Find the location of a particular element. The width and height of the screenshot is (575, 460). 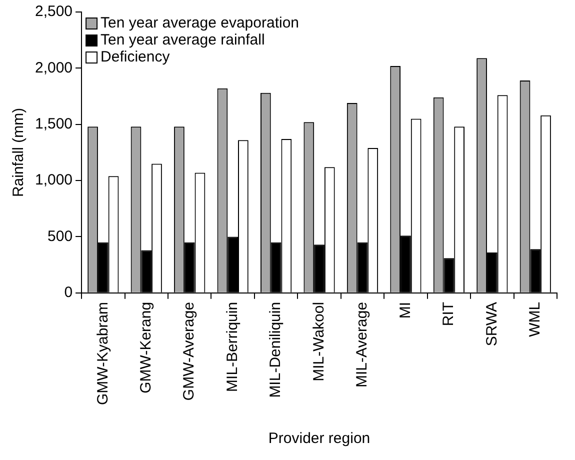

x-tick-label: WML is located at coordinates (535, 319).